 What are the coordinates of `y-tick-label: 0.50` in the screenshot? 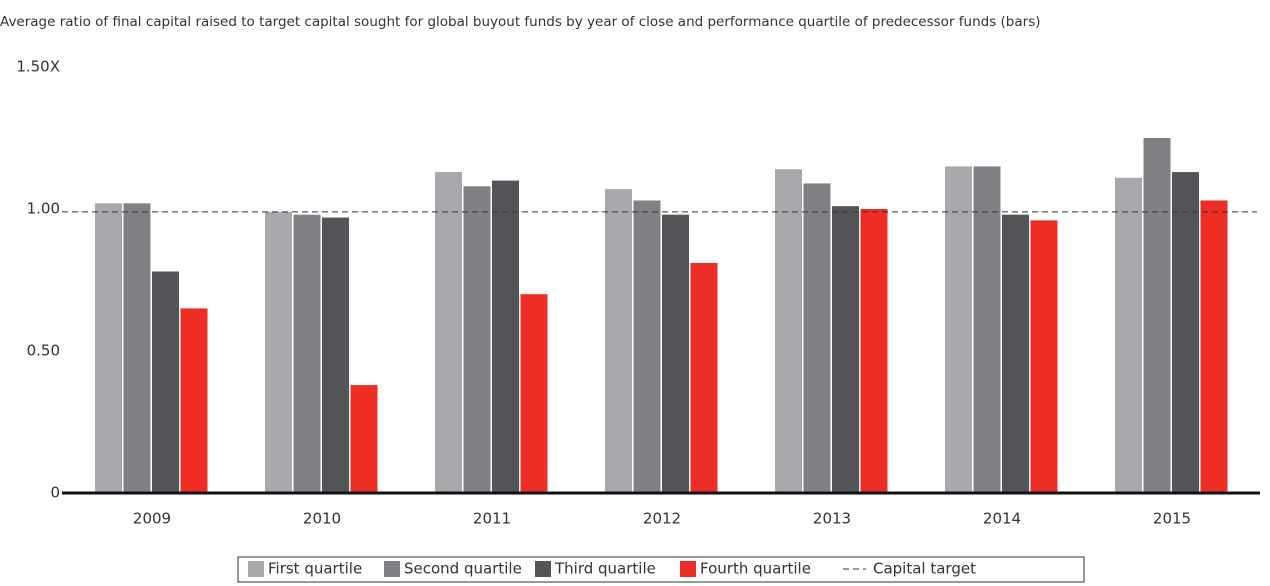 It's located at (43, 351).